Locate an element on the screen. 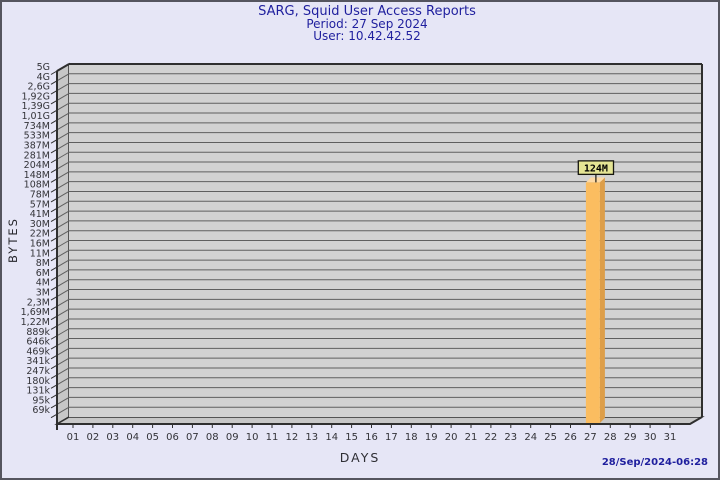 Image resolution: width=720 pixels, height=480 pixels. y-tick-label: 11M is located at coordinates (40, 253).